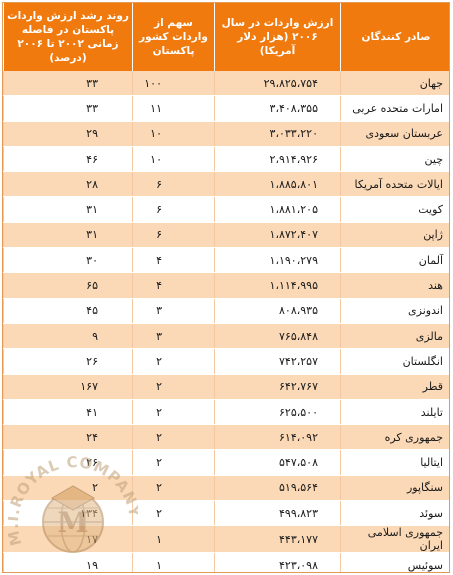  Describe the element at coordinates (394, 134) in the screenshot. I see `cell-exporter: عربستان سعودی` at that location.